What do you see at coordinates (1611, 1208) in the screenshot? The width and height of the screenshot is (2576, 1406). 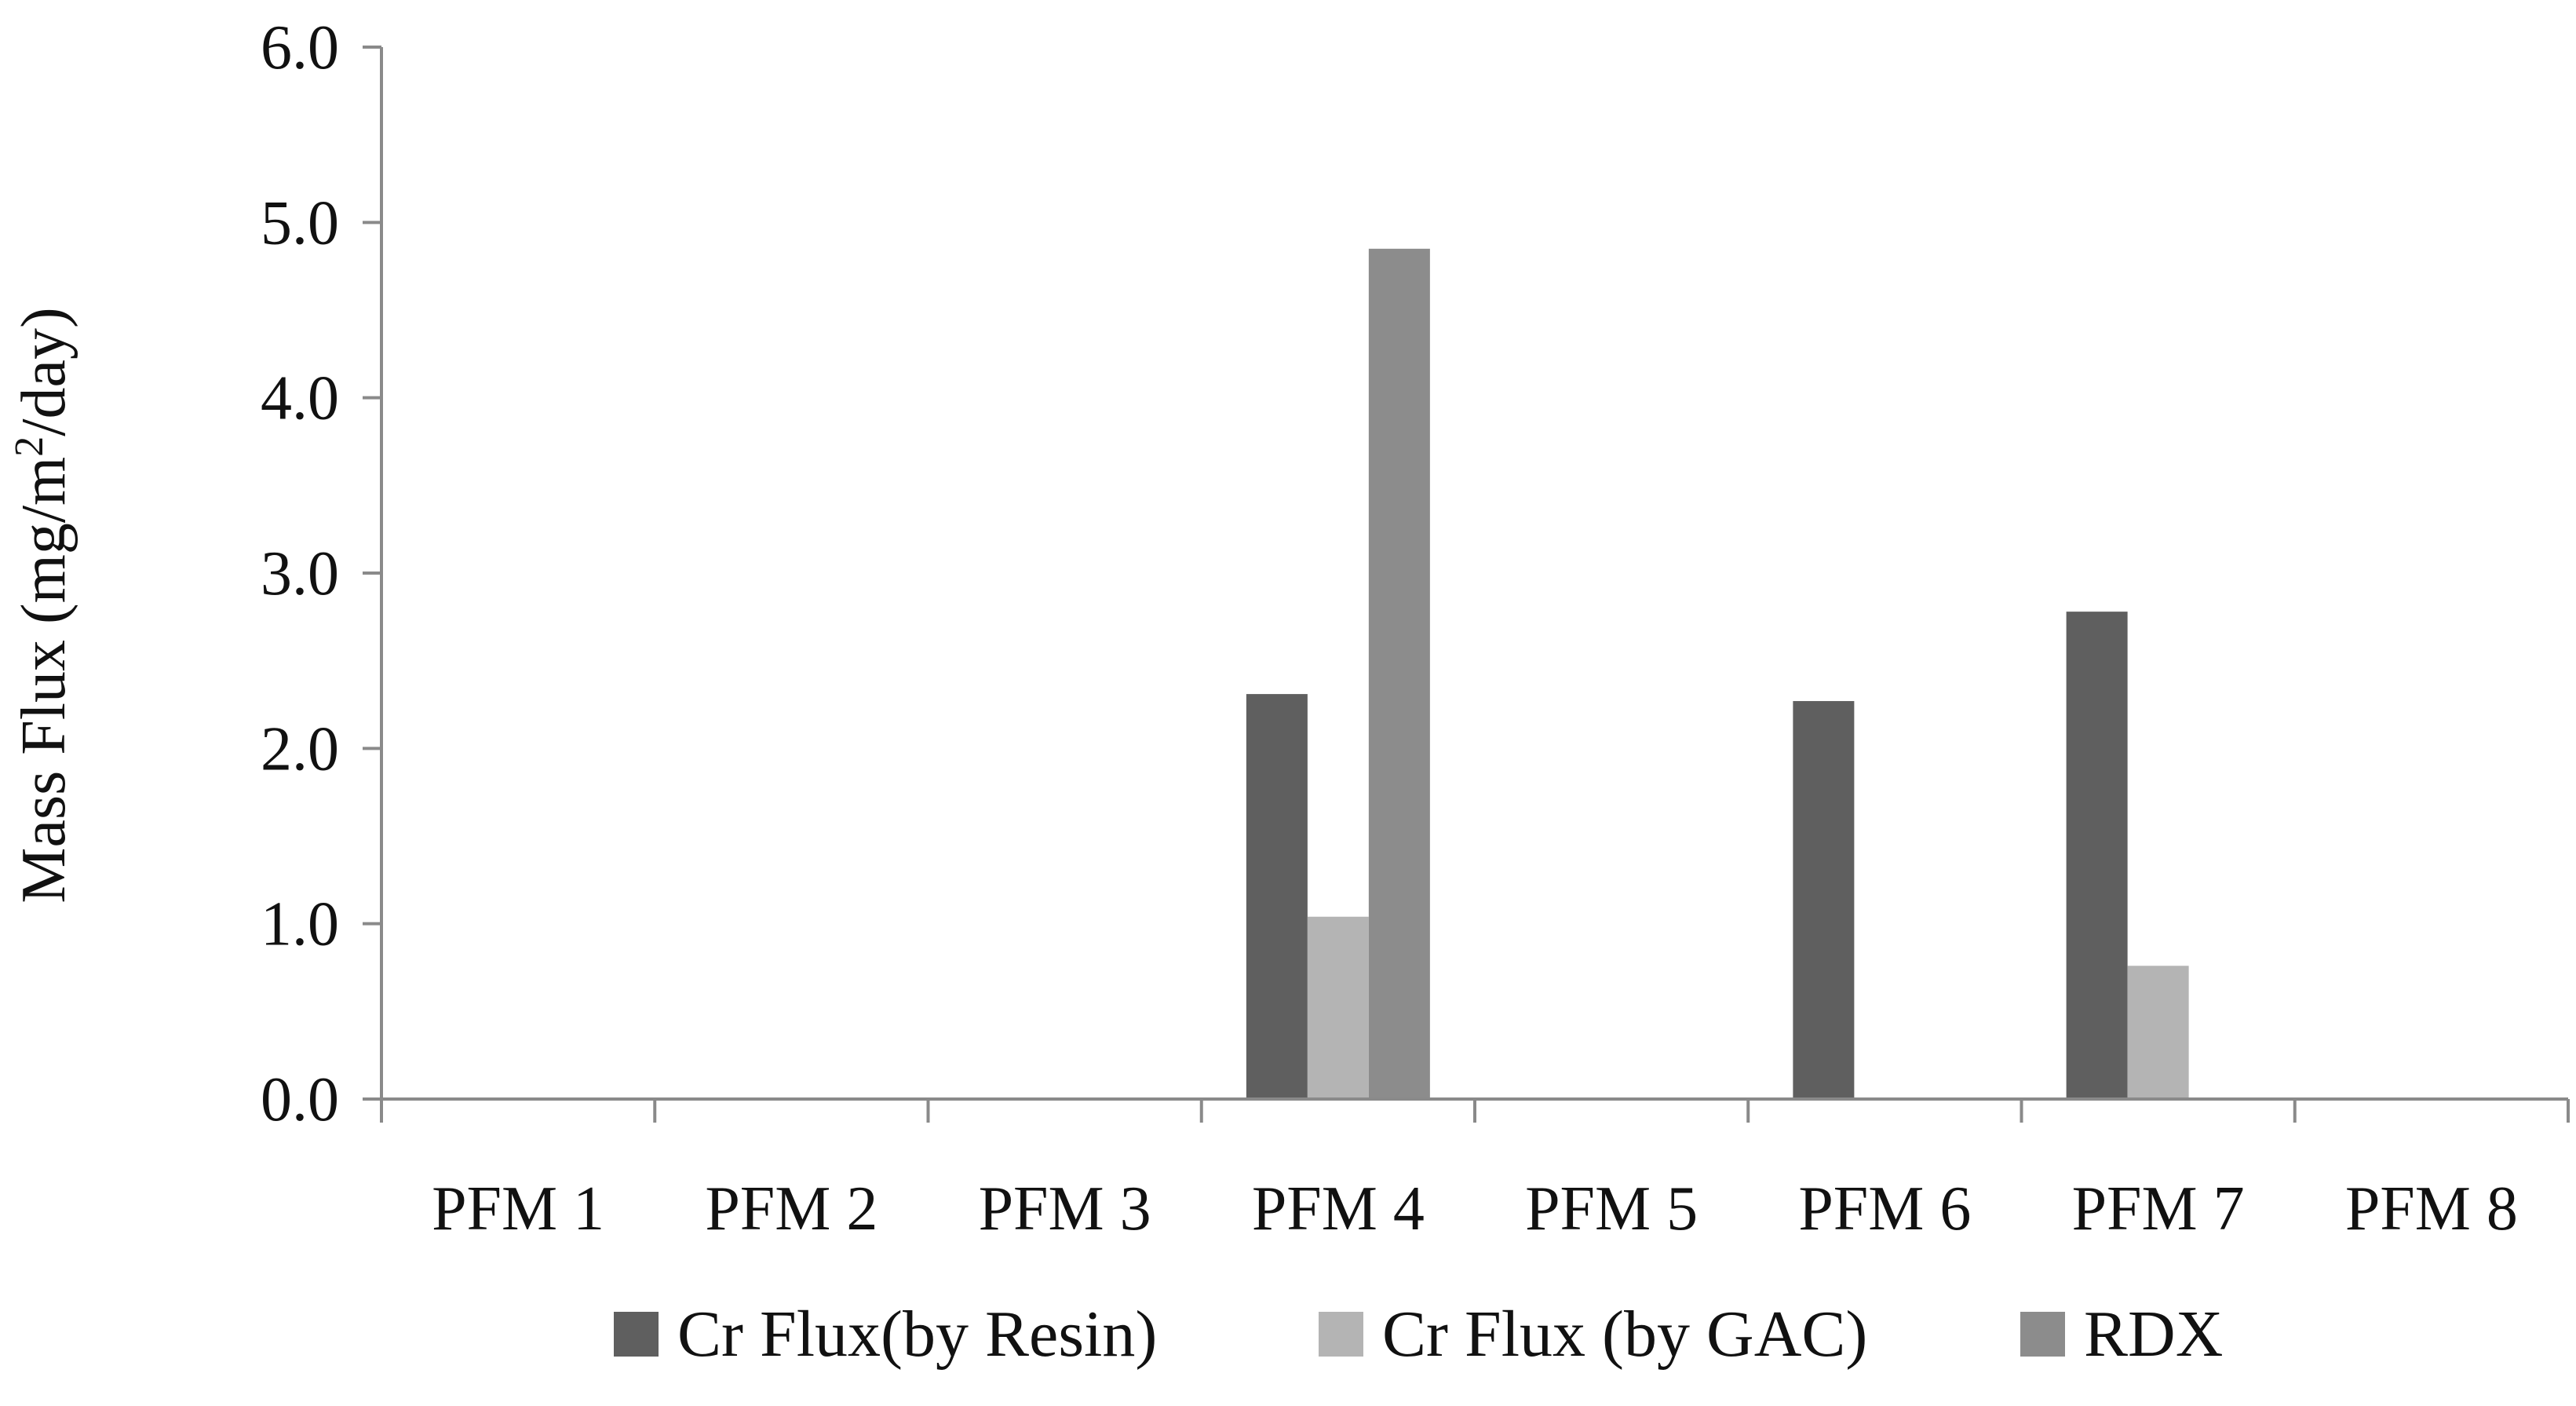 I see `x-tick-label: PFM 5` at bounding box center [1611, 1208].